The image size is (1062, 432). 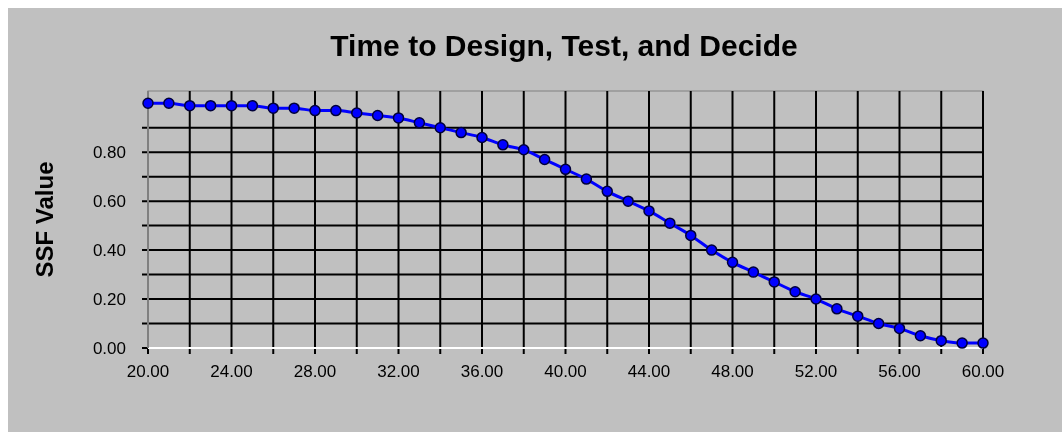 What do you see at coordinates (482, 371) in the screenshot?
I see `x-tick-label: 36.00` at bounding box center [482, 371].